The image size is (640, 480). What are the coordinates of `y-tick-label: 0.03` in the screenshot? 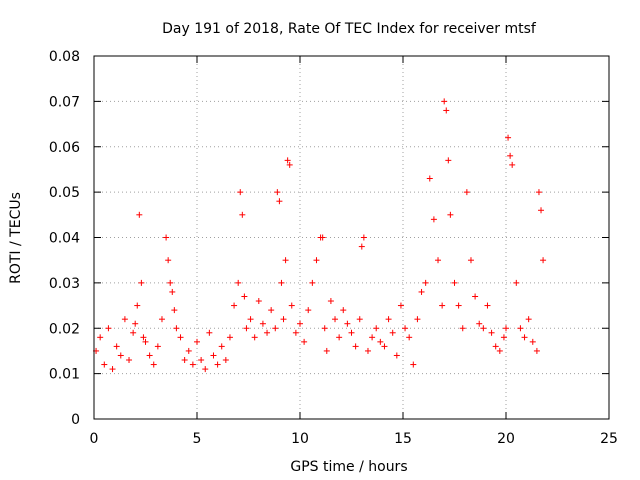 It's located at (64, 284).